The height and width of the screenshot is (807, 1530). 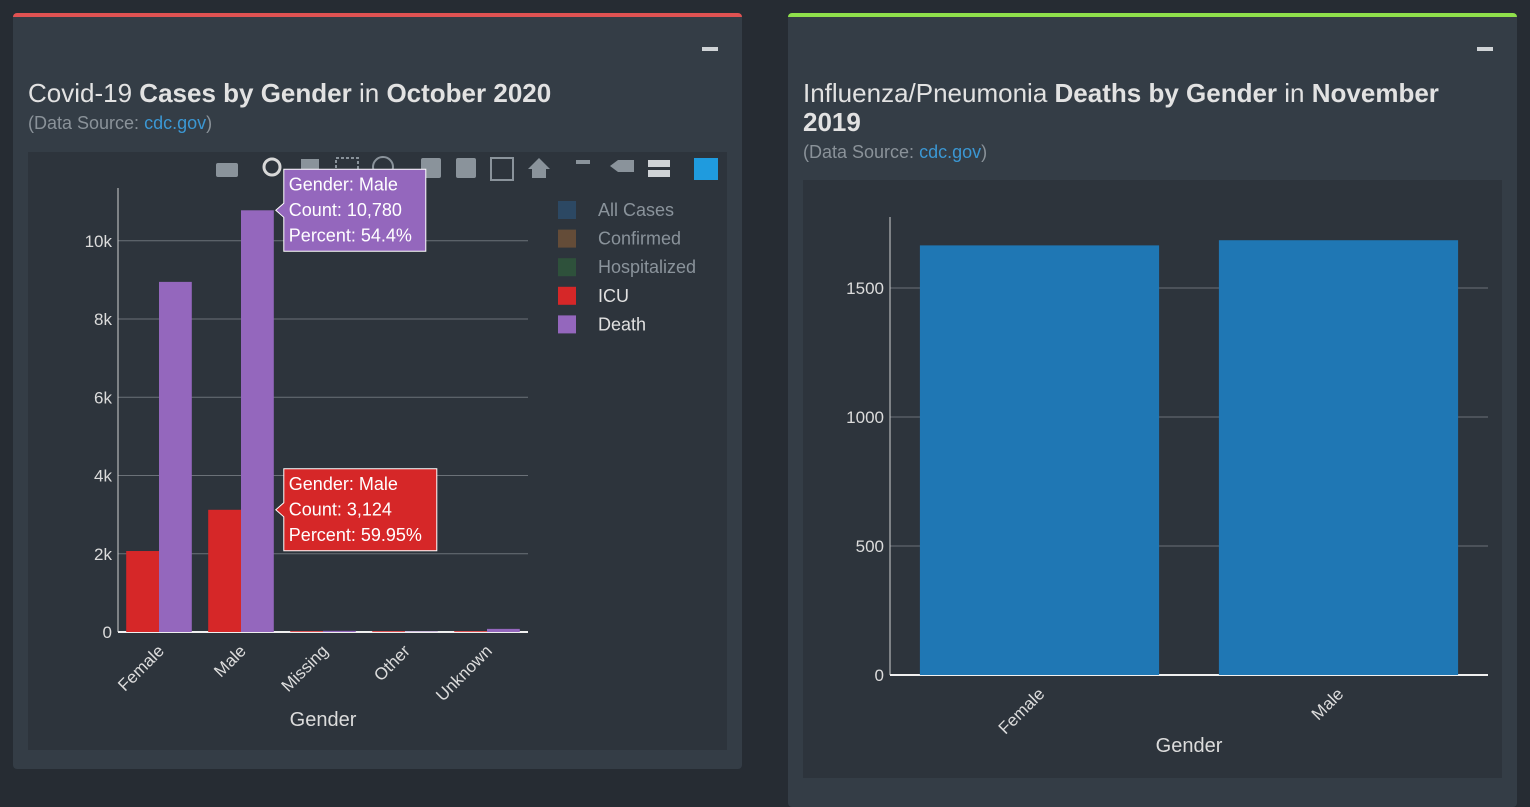 I want to click on title-part: Deaths by Gender, so click(x=1166, y=93).